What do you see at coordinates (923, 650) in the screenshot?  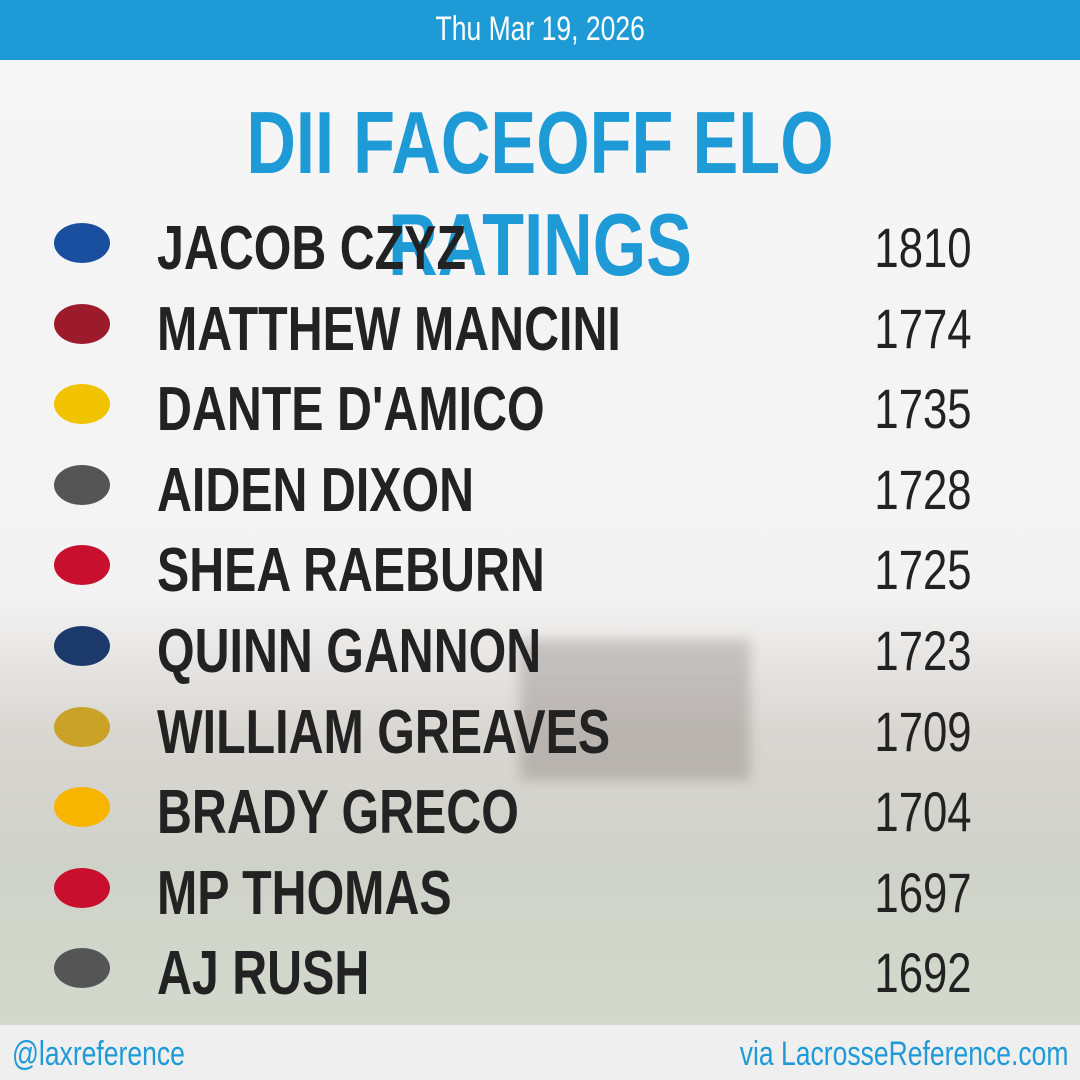 I see `rating-text: 1723` at bounding box center [923, 650].